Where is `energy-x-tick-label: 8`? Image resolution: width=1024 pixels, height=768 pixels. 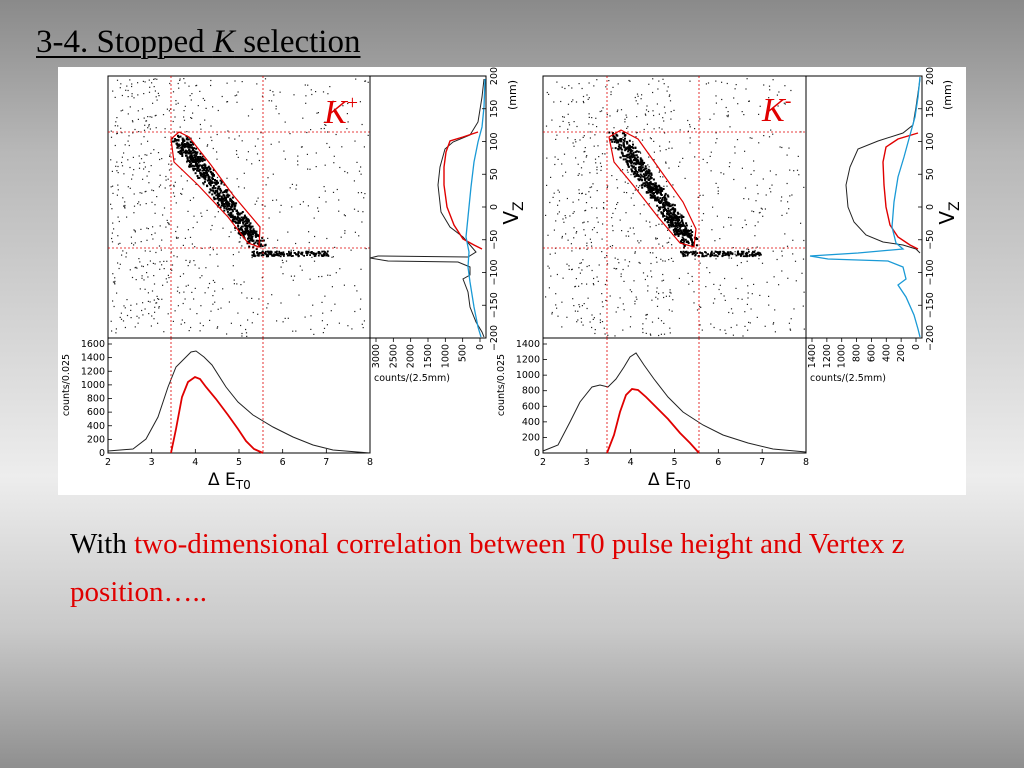
energy-x-tick-label: 8 is located at coordinates (370, 462).